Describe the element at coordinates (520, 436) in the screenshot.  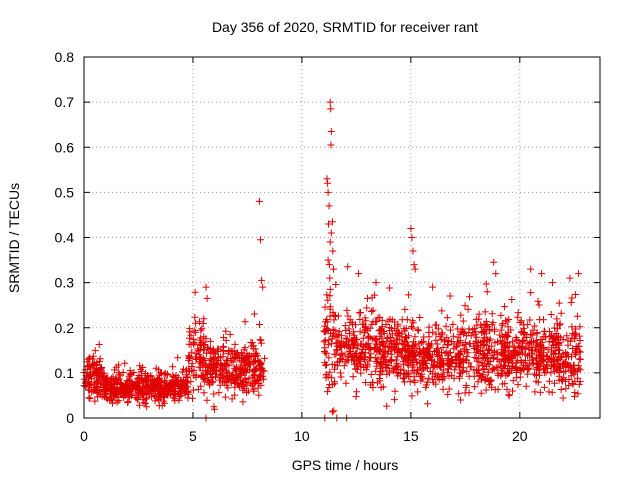
I see `x-tick-label: 20` at that location.